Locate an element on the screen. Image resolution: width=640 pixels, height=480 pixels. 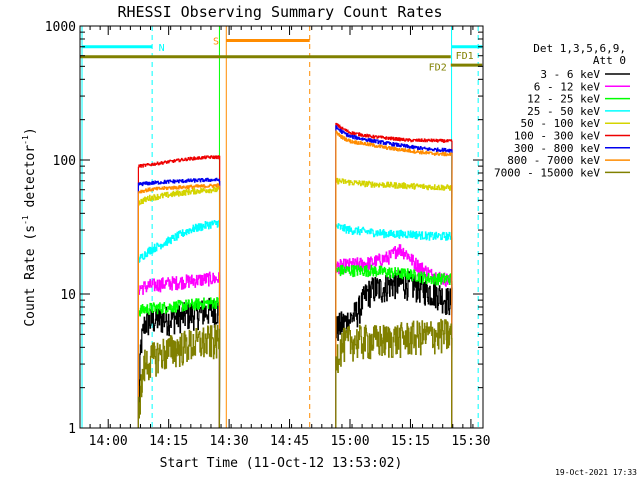
legend-entry-label: 7000 - 15000 keV is located at coordinates (547, 172).